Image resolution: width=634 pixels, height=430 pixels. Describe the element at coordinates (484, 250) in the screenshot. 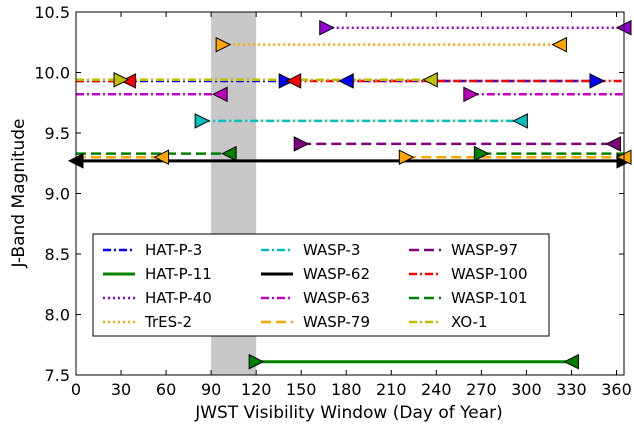

I see `legend-label: WASP-97` at that location.